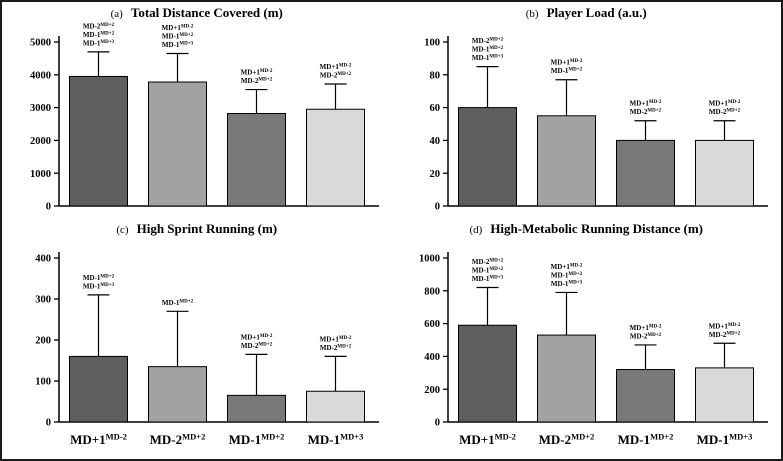 The image size is (783, 461). What do you see at coordinates (435, 108) in the screenshot?
I see `y-tick-label: 60` at bounding box center [435, 108].